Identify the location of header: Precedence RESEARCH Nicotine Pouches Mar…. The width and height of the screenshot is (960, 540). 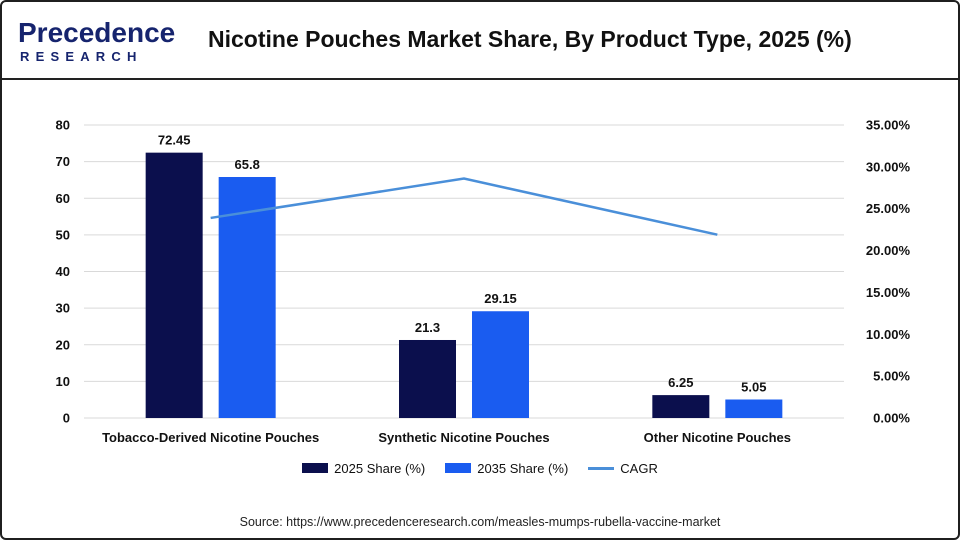
(480, 41).